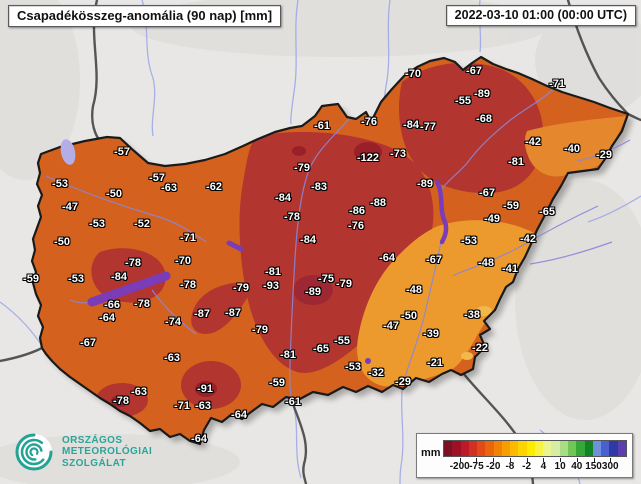  I want to click on region-light-southeast, so click(447, 303).